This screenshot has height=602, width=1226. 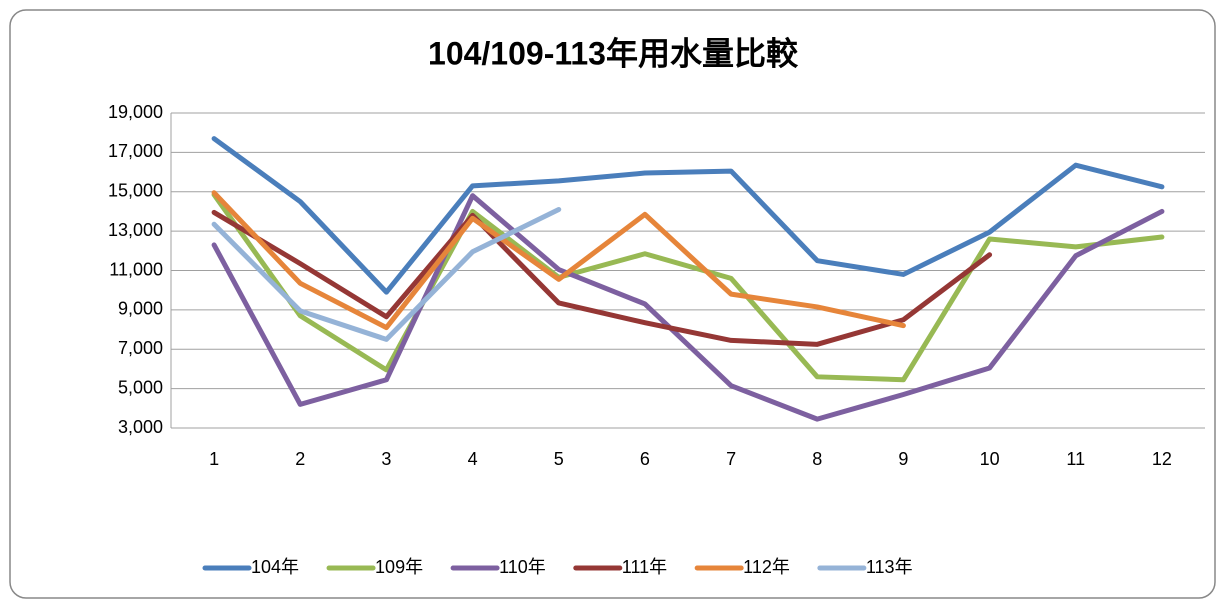 What do you see at coordinates (214, 459) in the screenshot?
I see `x-tick-label: 1` at bounding box center [214, 459].